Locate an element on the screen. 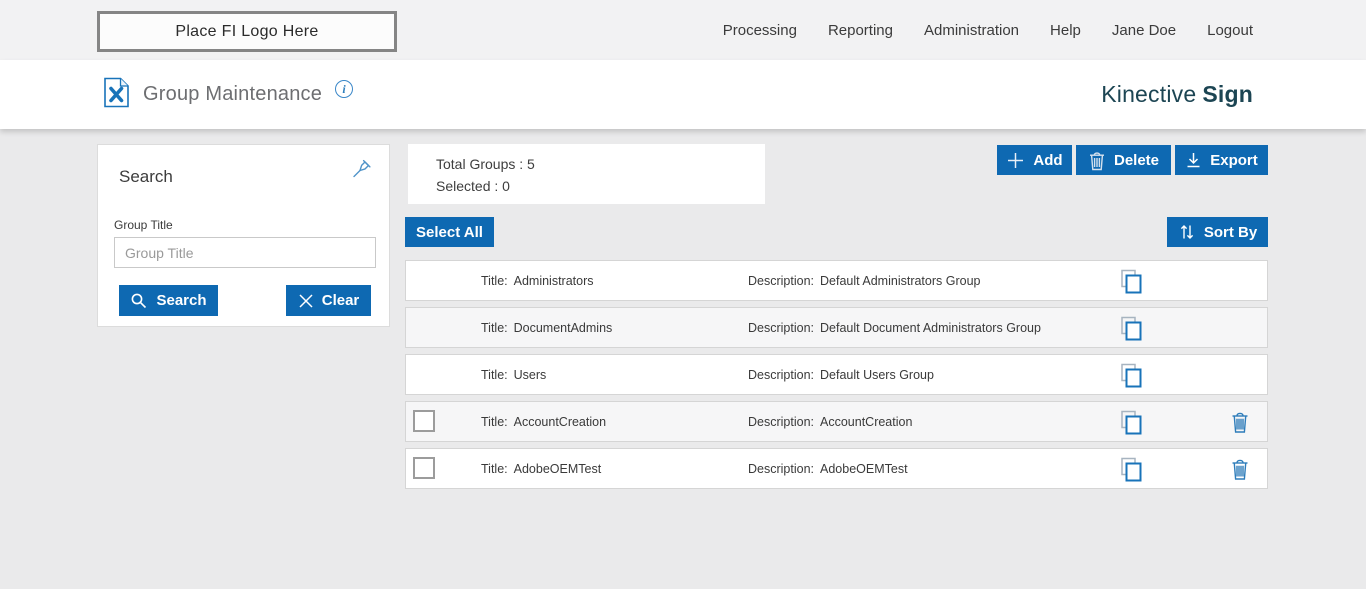 Image resolution: width=1366 pixels, height=589 pixels. summary-panel: Total Groups : 5 Selected : 0 is located at coordinates (586, 174).